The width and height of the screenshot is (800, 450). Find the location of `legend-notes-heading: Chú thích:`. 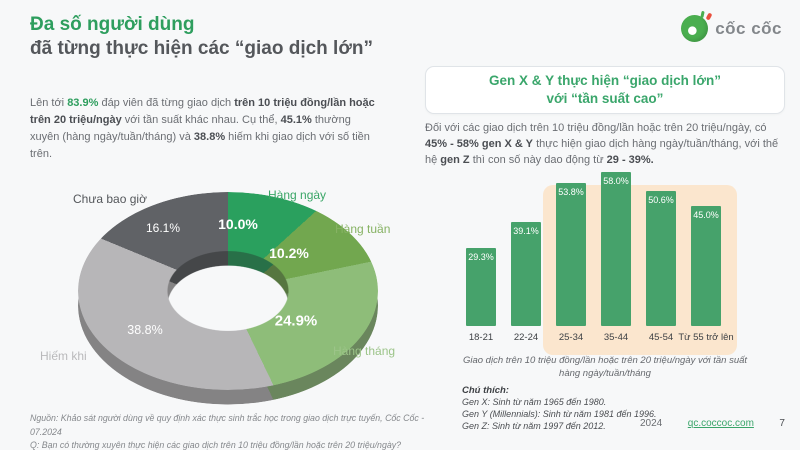

legend-notes-heading: Chú thích: is located at coordinates (485, 390).